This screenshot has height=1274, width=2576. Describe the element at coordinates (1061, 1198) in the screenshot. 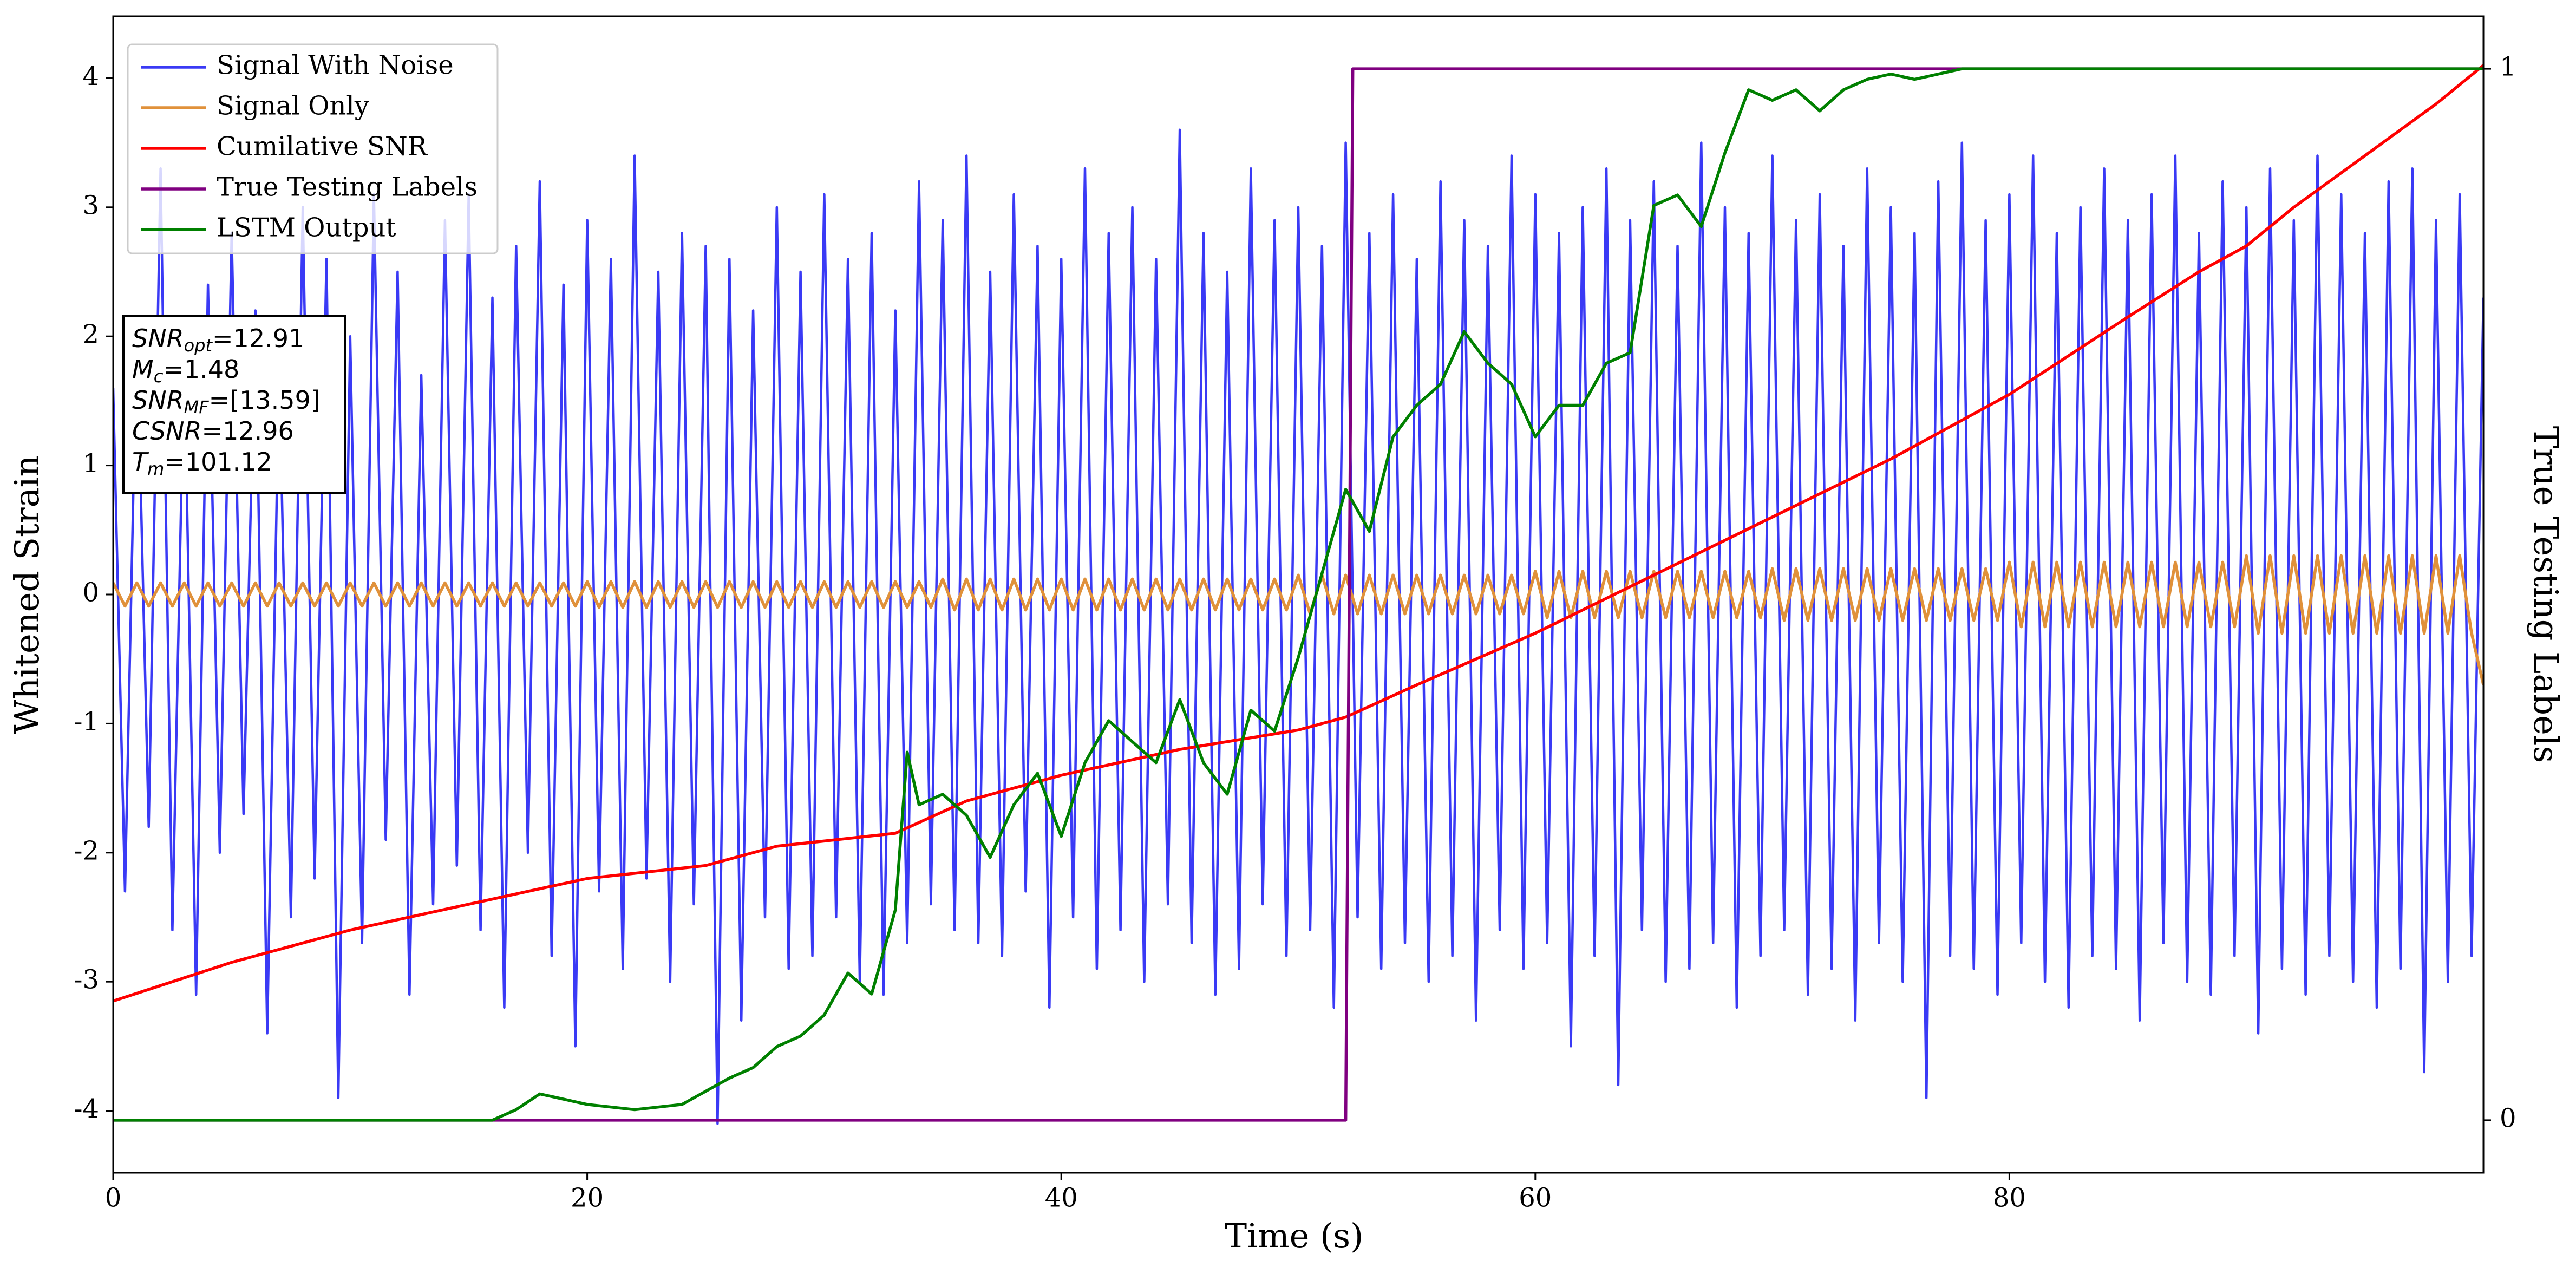

I see `x-tick-label: 40` at that location.